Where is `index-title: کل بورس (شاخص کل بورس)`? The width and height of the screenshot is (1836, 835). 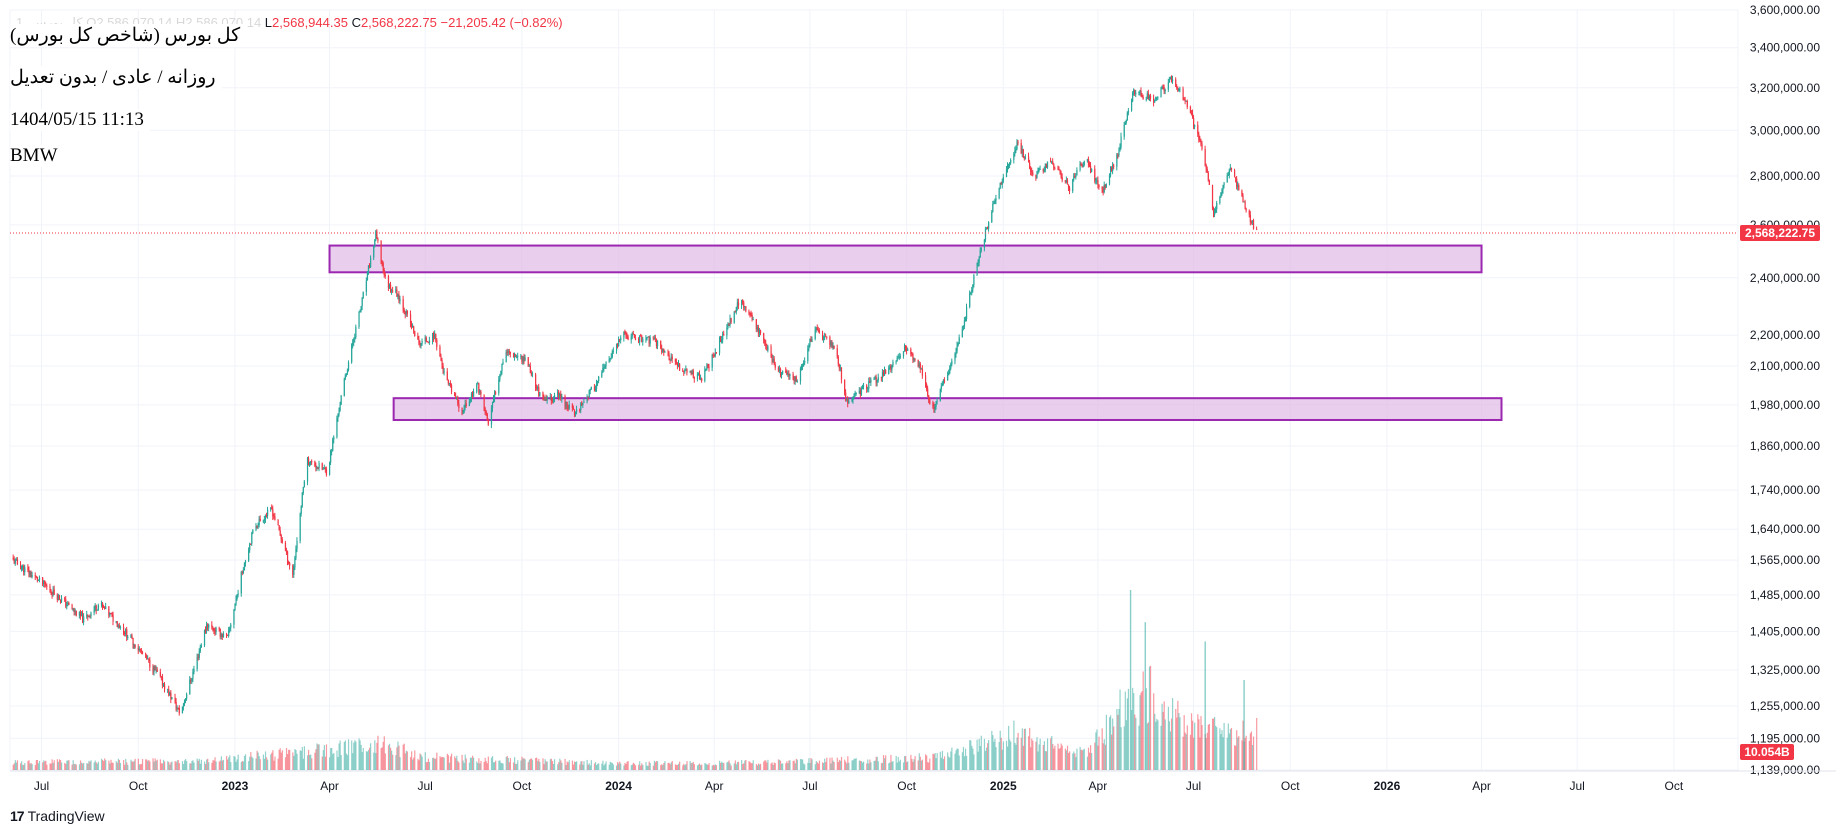 index-title: کل بورس (شاخص کل بورس) is located at coordinates (128, 35).